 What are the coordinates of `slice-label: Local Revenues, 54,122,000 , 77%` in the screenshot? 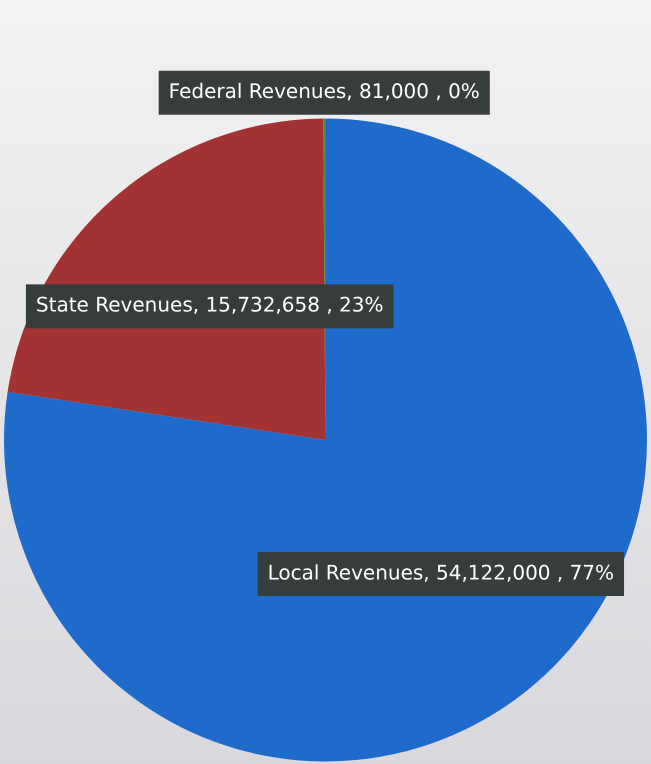 It's located at (441, 572).